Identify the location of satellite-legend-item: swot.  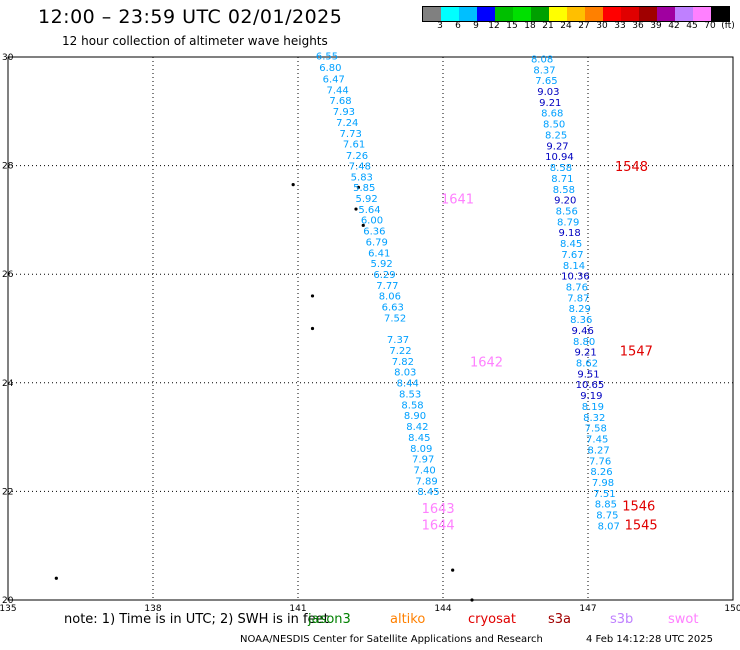
(683, 619).